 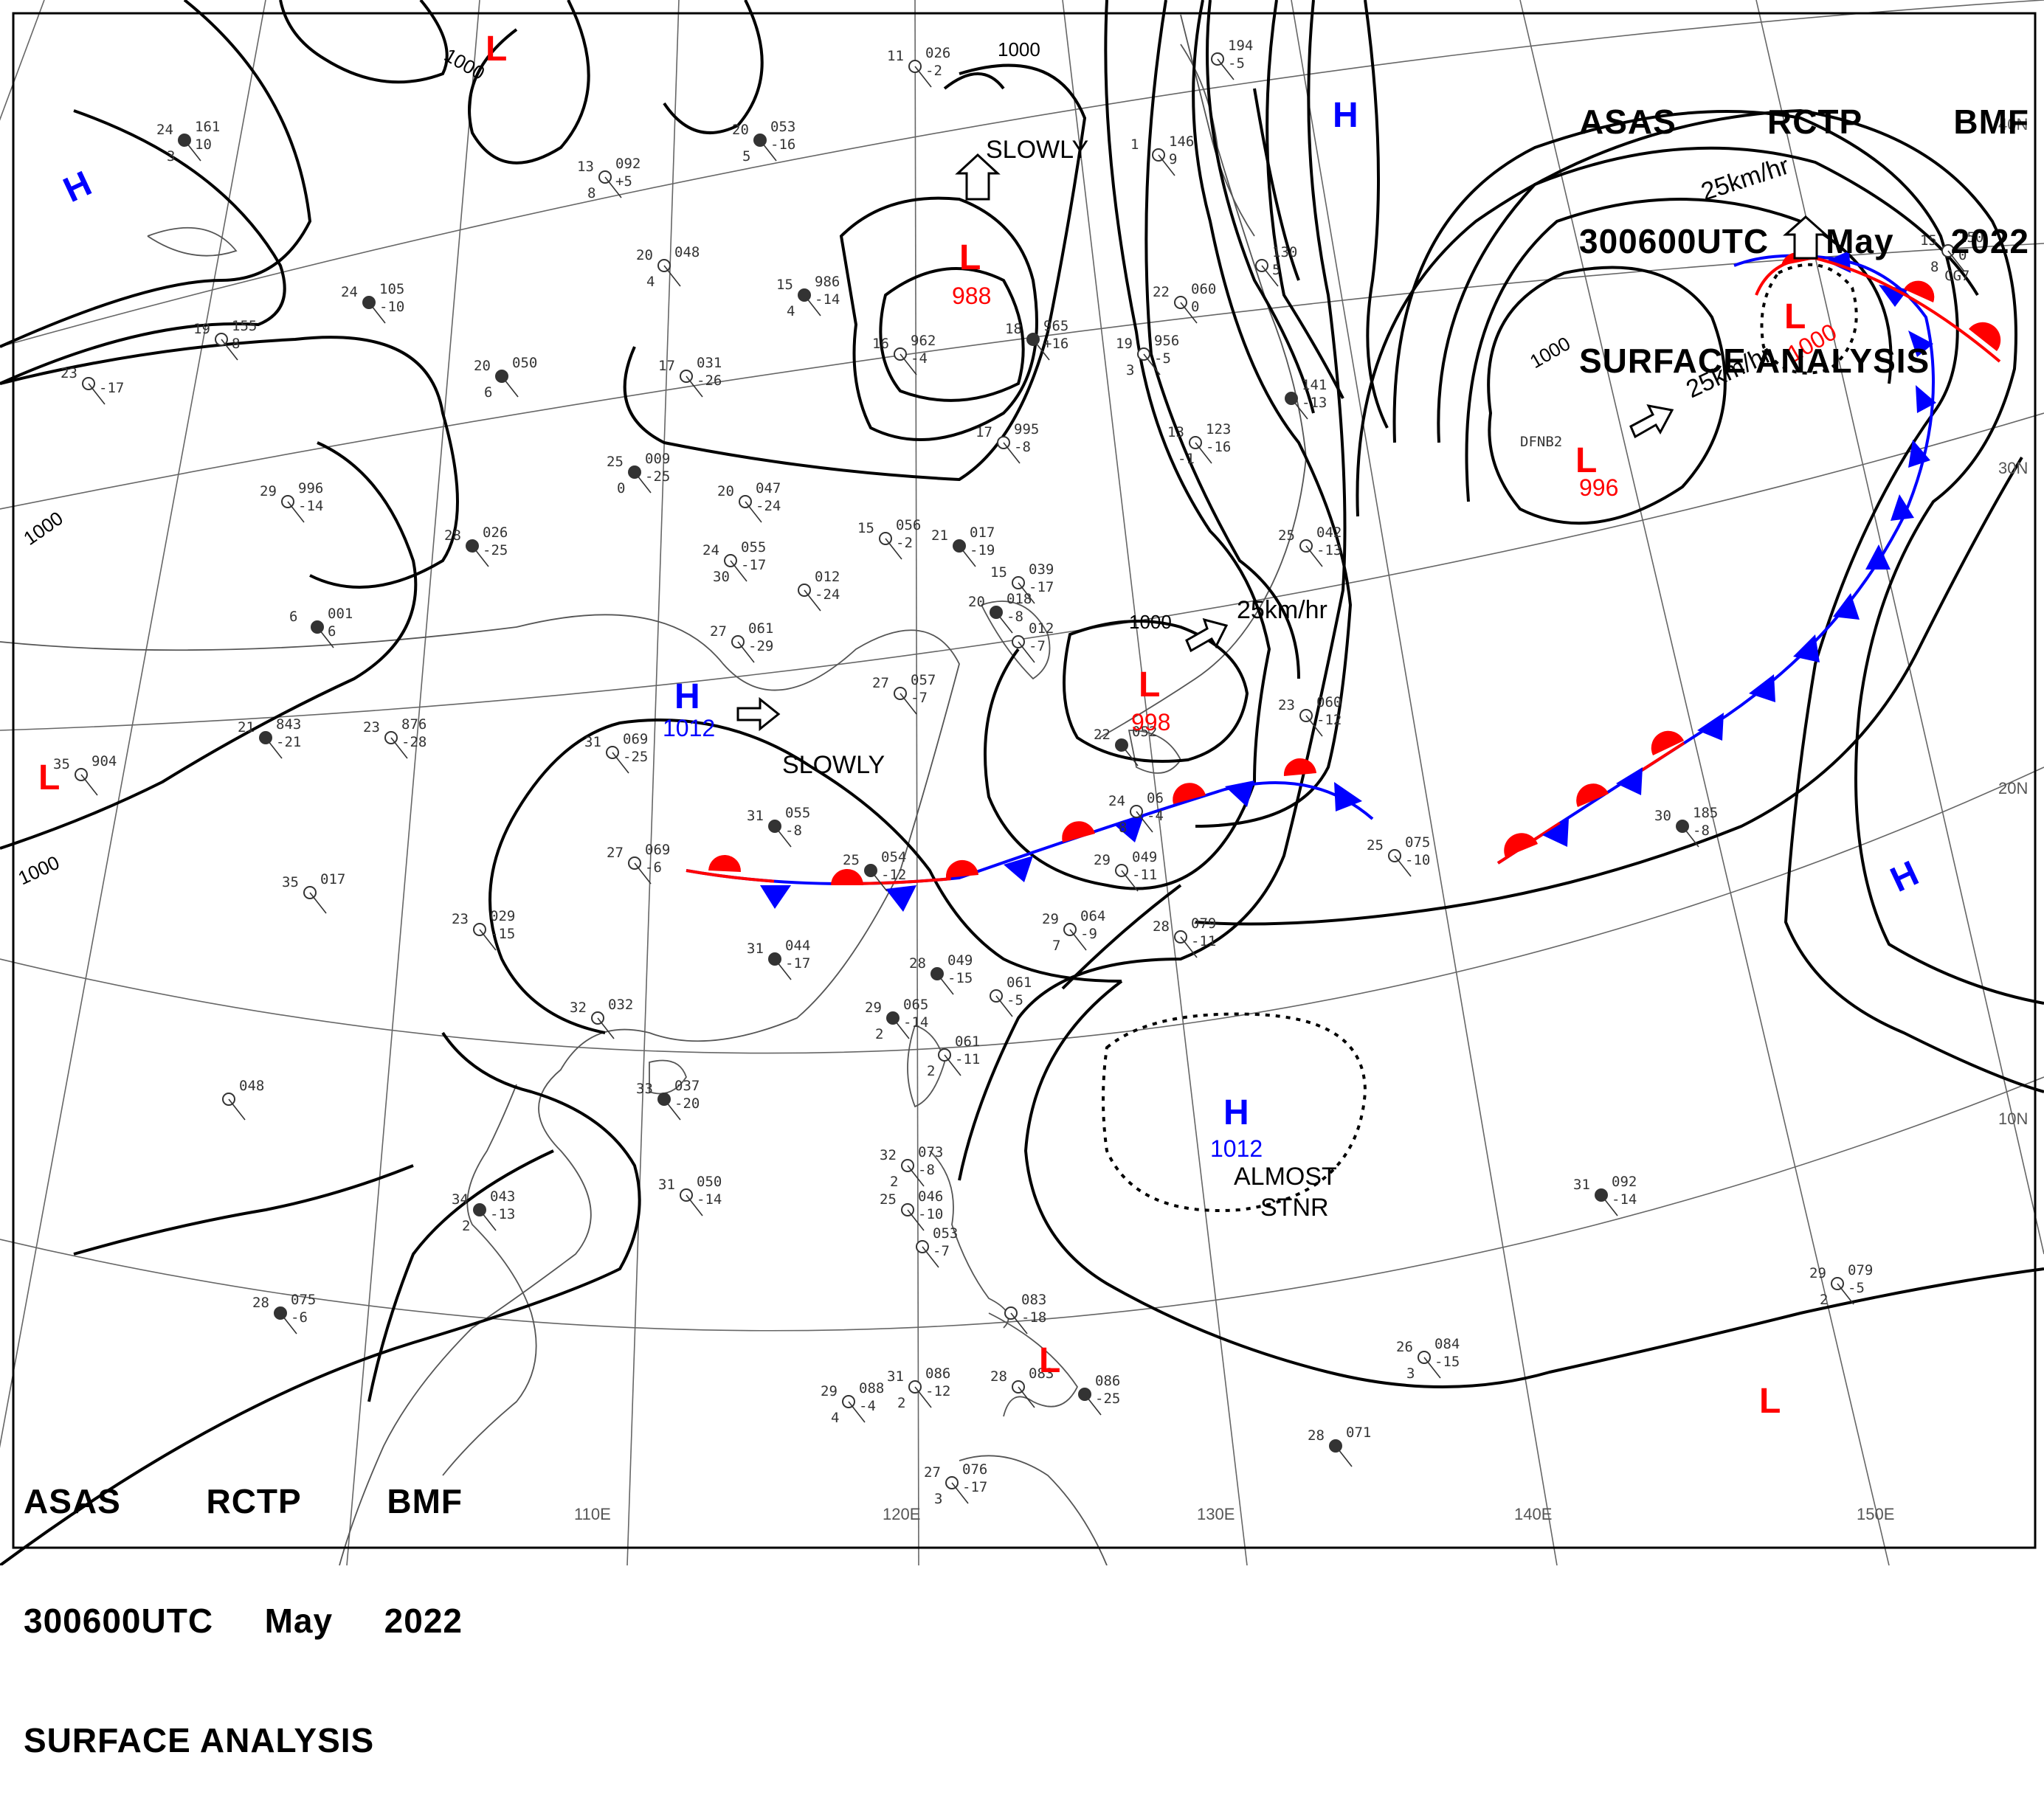 What do you see at coordinates (933, 71) in the screenshot?
I see `station-value: -2` at bounding box center [933, 71].